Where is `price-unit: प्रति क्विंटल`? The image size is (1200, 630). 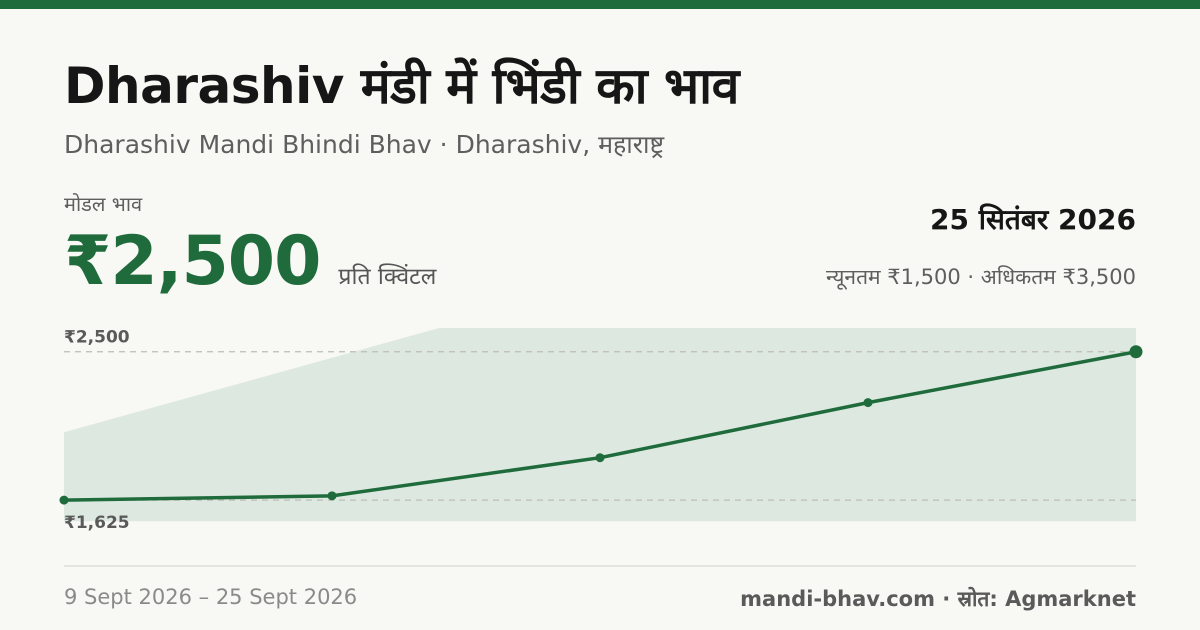
price-unit: प्रति क्विंटल is located at coordinates (387, 277).